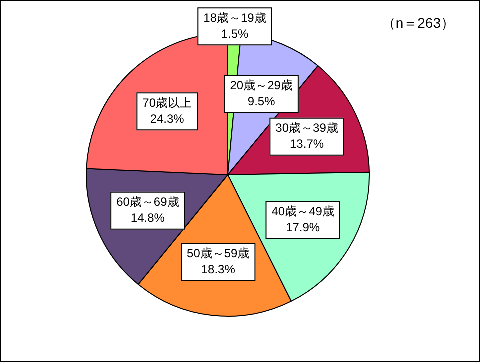 The width and height of the screenshot is (480, 362). I want to click on slice-label: 40歳～49歳, so click(303, 211).